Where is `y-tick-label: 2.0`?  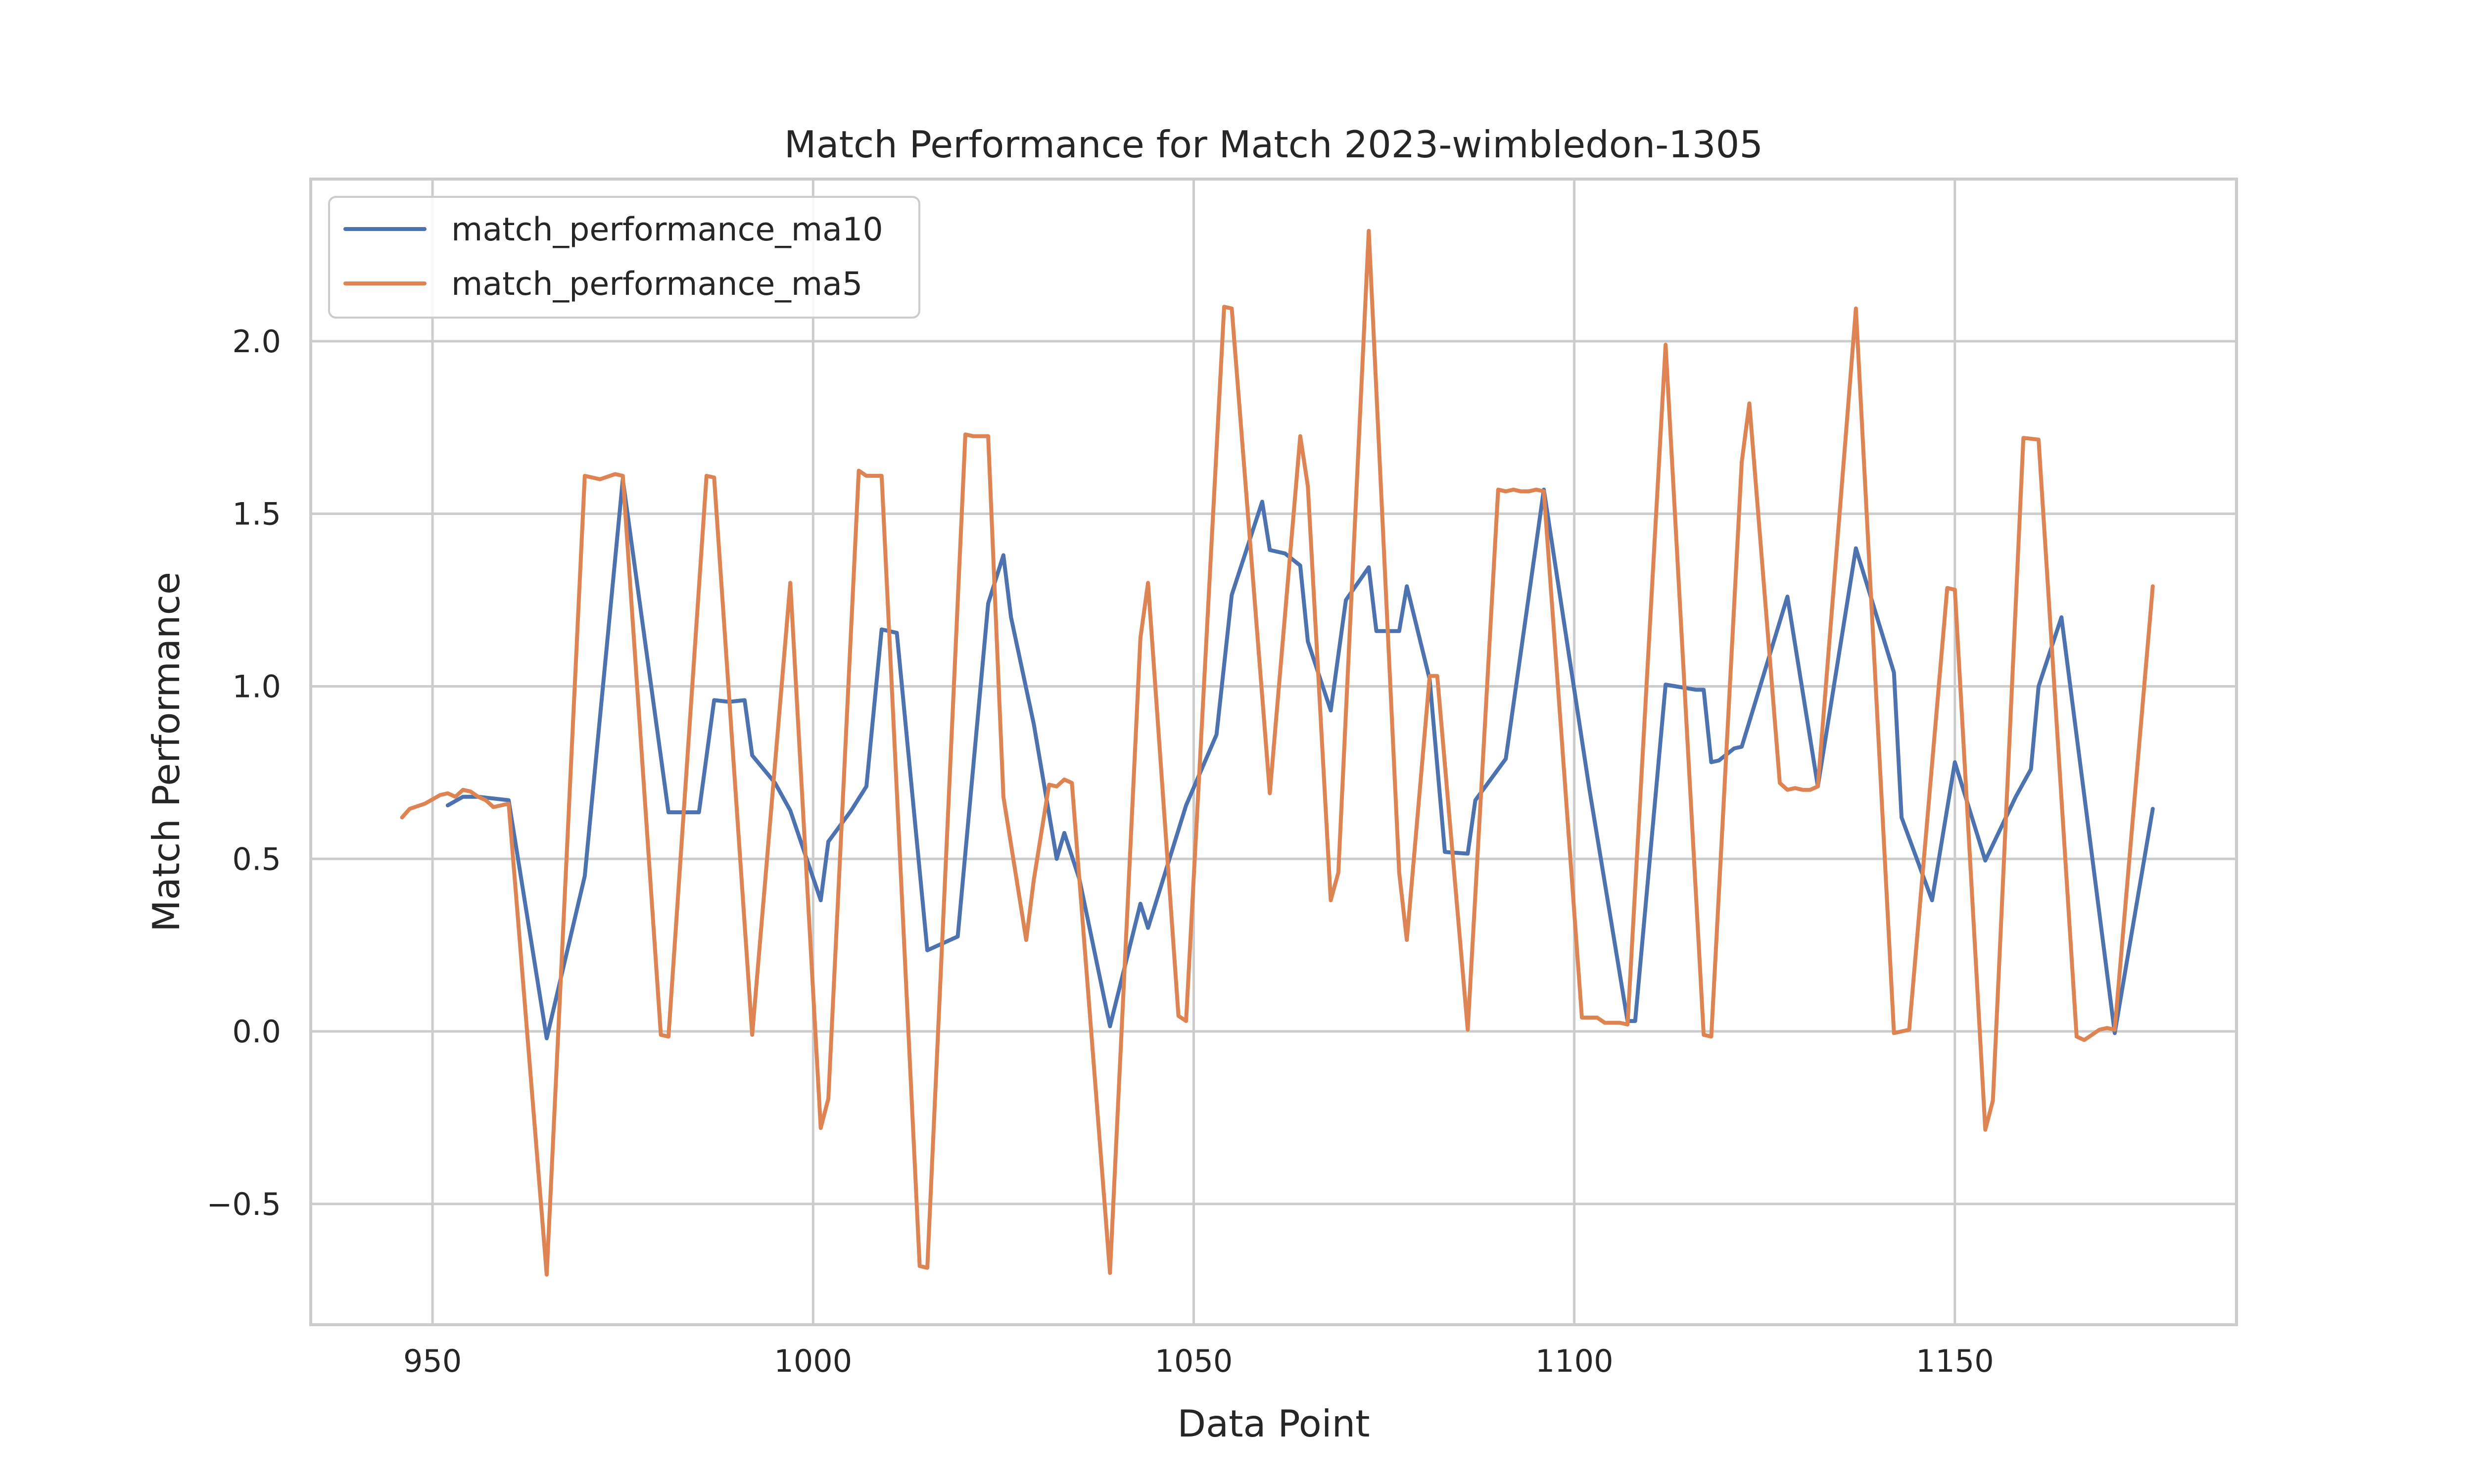
y-tick-label: 2.0 is located at coordinates (257, 342).